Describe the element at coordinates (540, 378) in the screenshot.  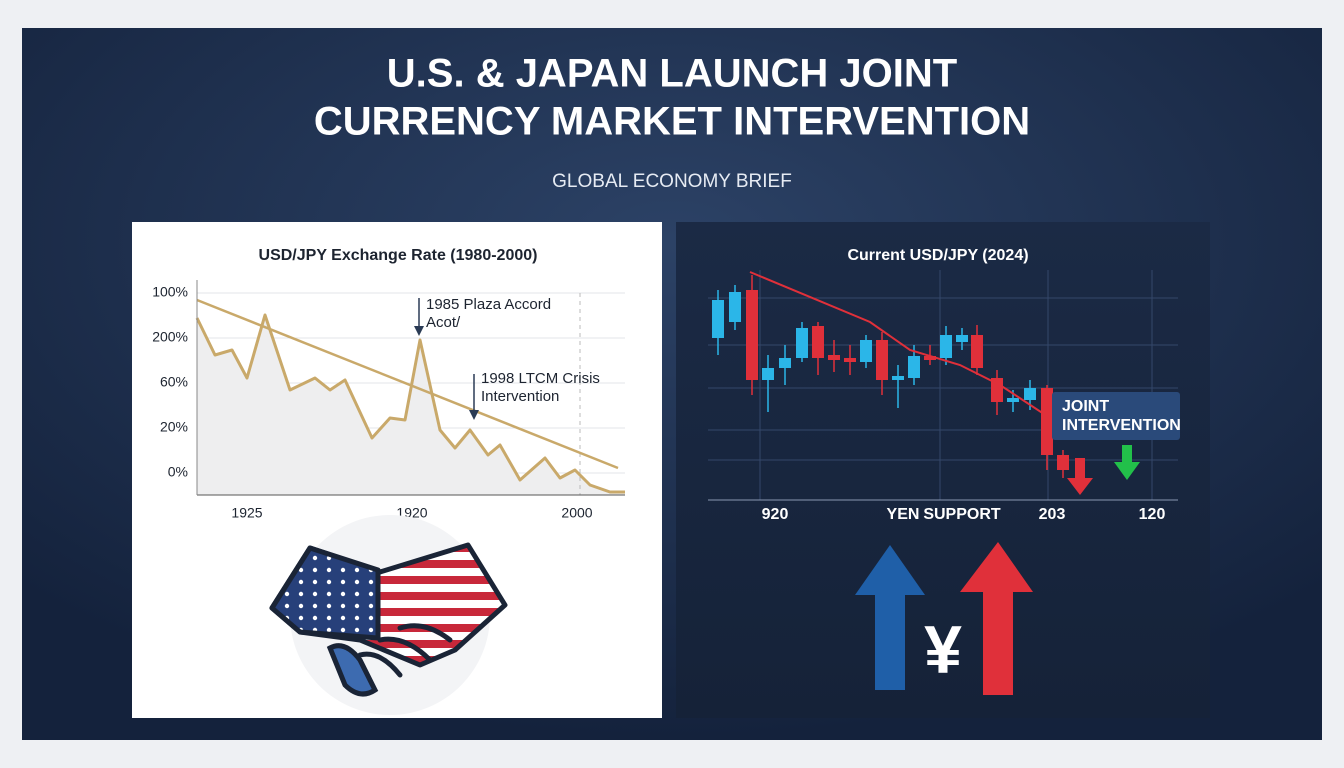
I see `annotation: 1998 LTCM Crisis` at that location.